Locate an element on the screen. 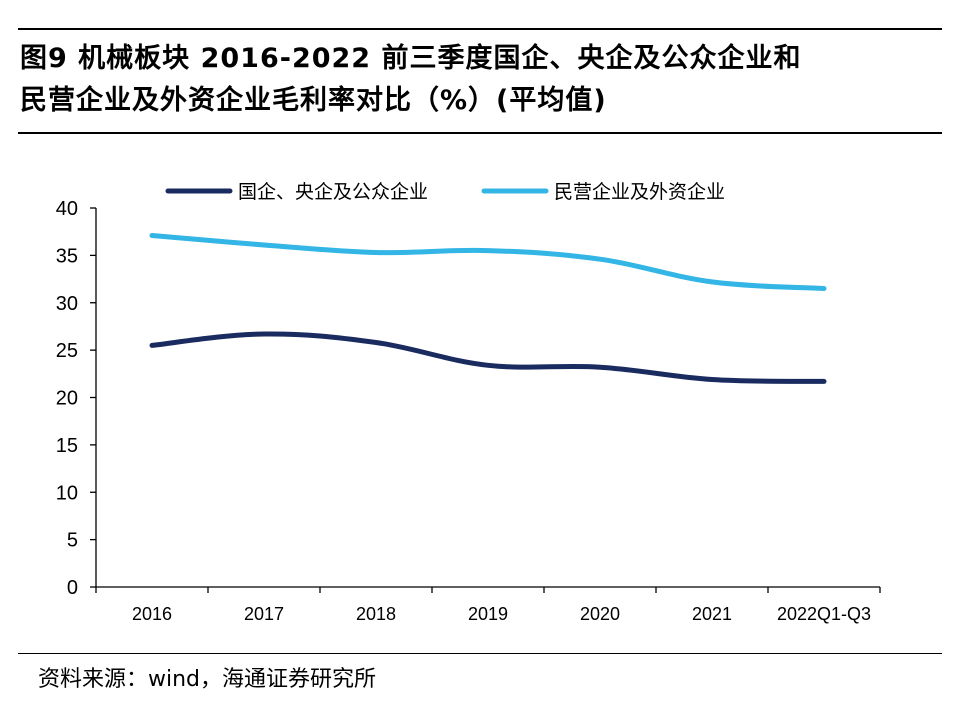  x-tick-label: 2022Q1-Q3 is located at coordinates (824, 614).